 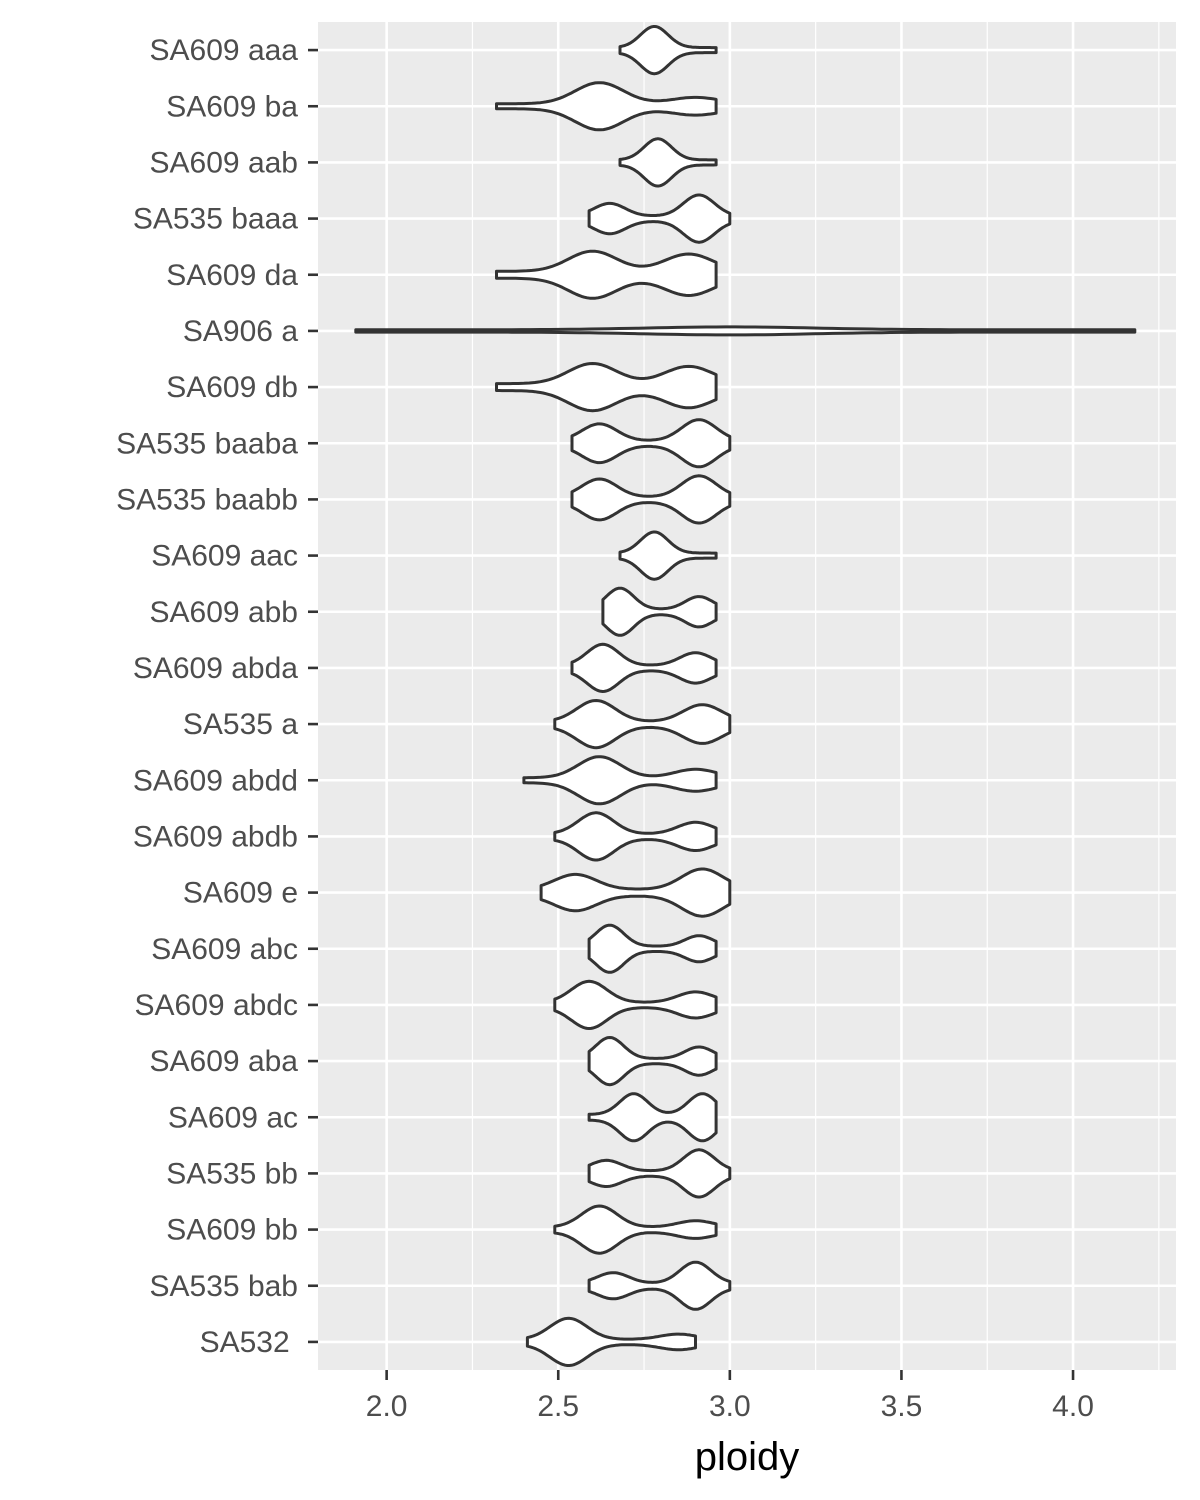 What do you see at coordinates (611, 1341) in the screenshot?
I see `violin-sa532` at bounding box center [611, 1341].